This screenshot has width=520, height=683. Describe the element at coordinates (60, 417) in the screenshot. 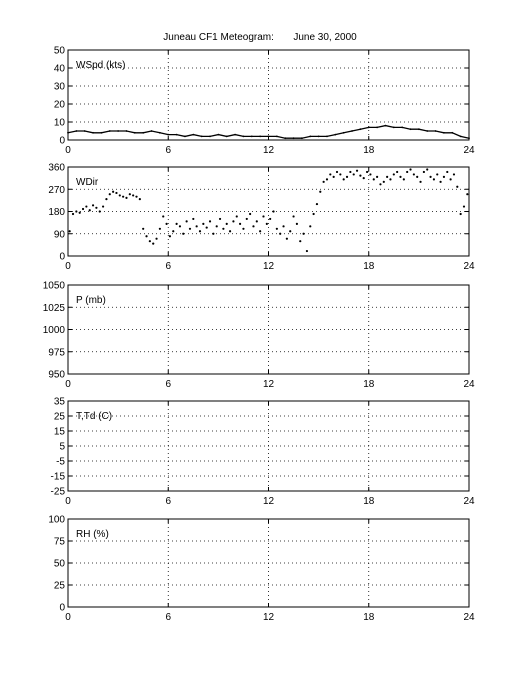

I see `ttd-ytick-label-25: 25` at that location.